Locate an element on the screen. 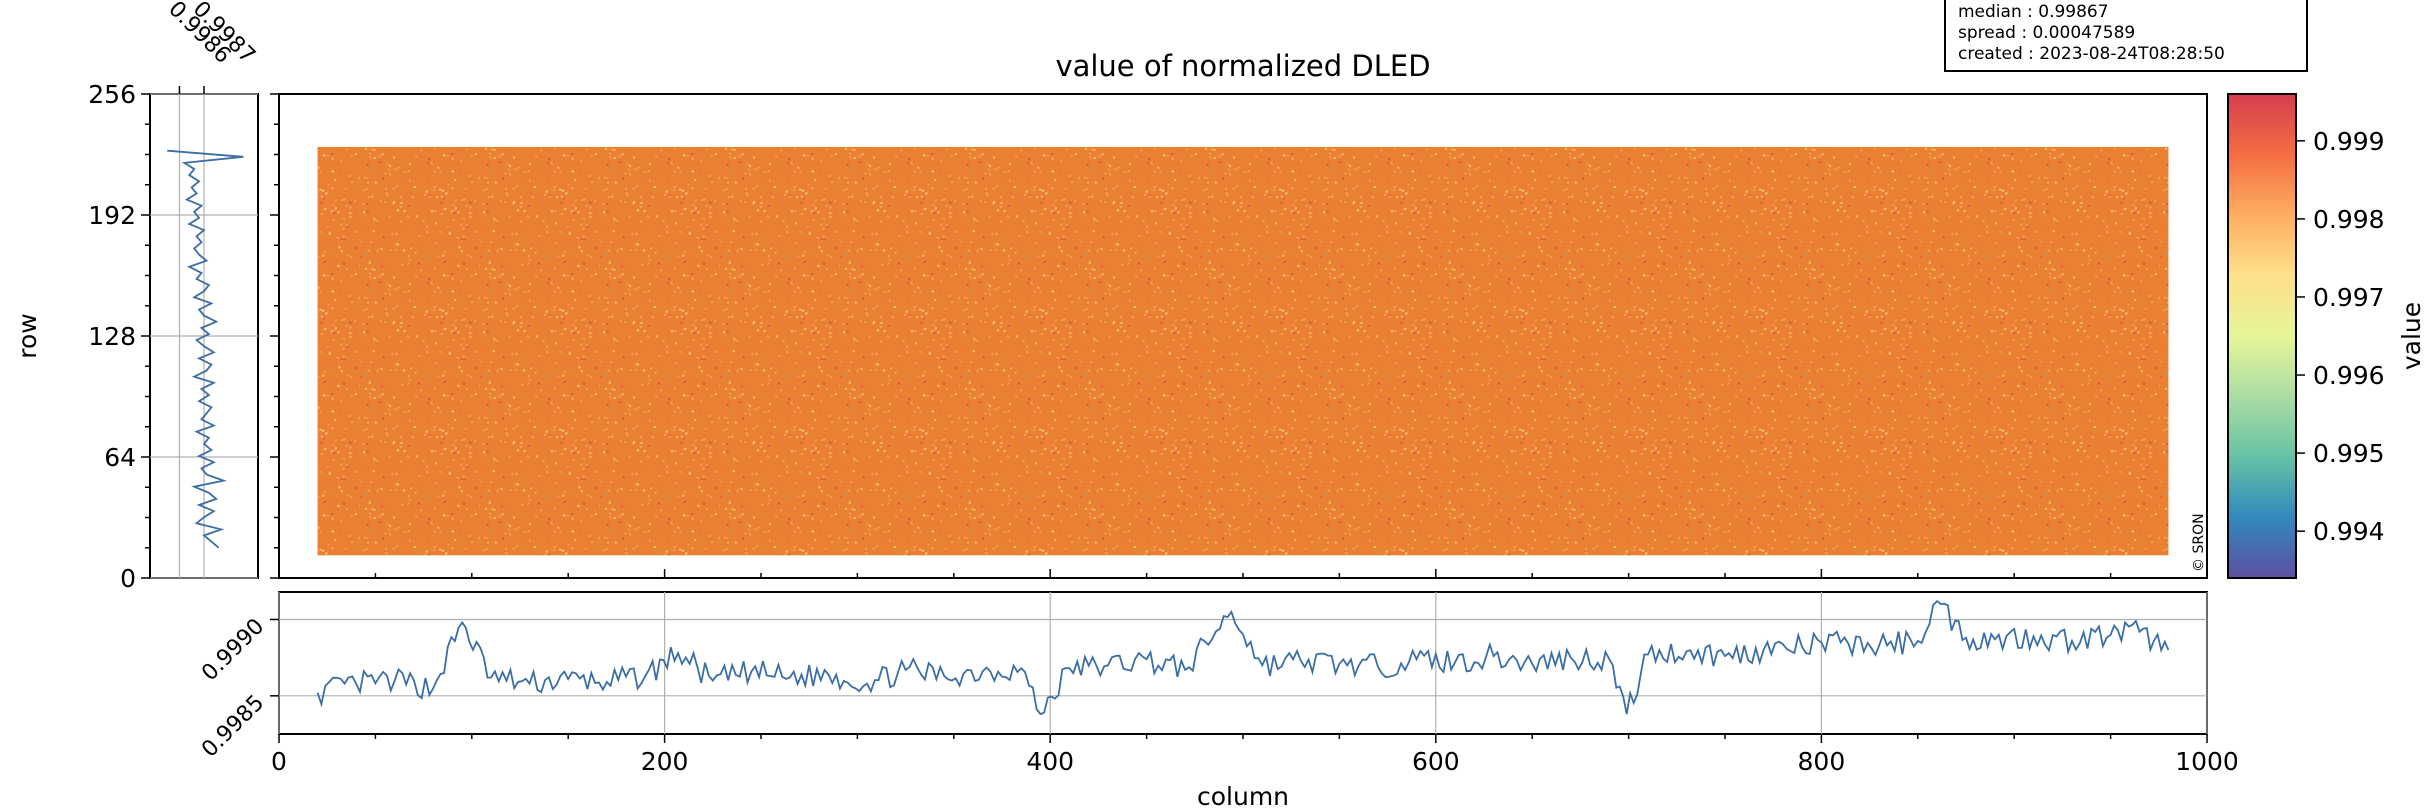  column-axis-label: column is located at coordinates (1243, 796).